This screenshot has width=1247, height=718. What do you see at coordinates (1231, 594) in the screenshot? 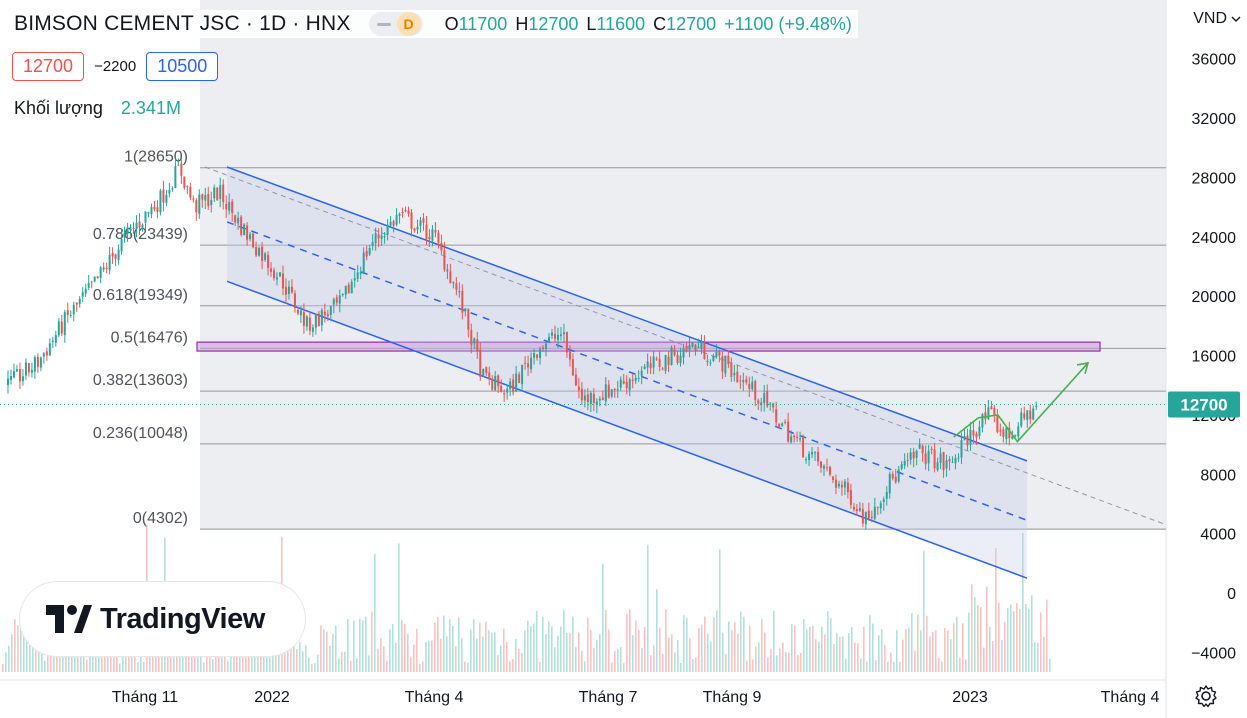
I see `y-tick-label: 0` at bounding box center [1231, 594].